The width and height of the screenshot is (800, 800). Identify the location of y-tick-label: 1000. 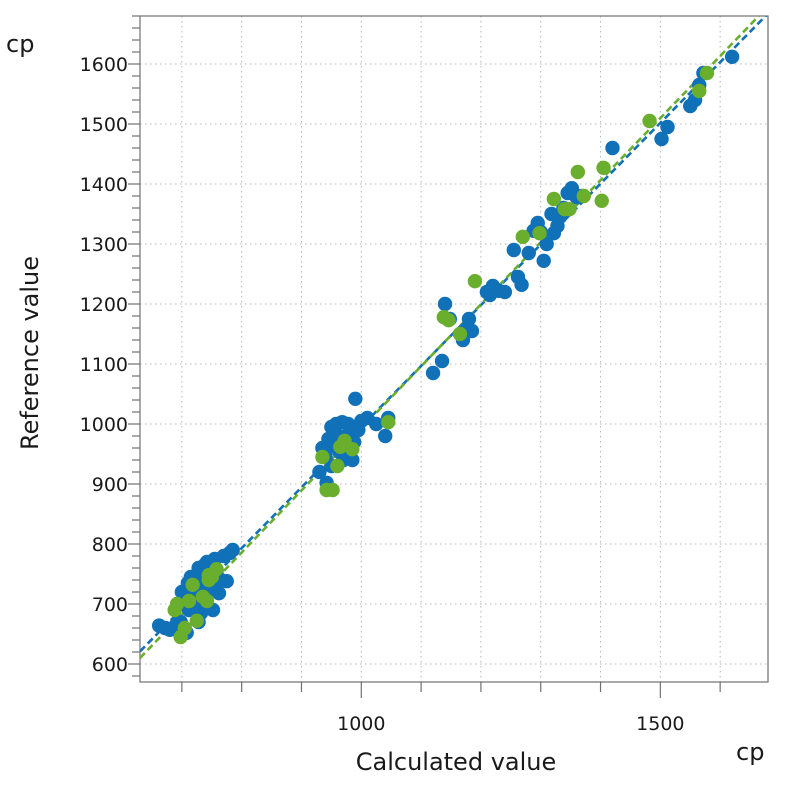
(104, 425).